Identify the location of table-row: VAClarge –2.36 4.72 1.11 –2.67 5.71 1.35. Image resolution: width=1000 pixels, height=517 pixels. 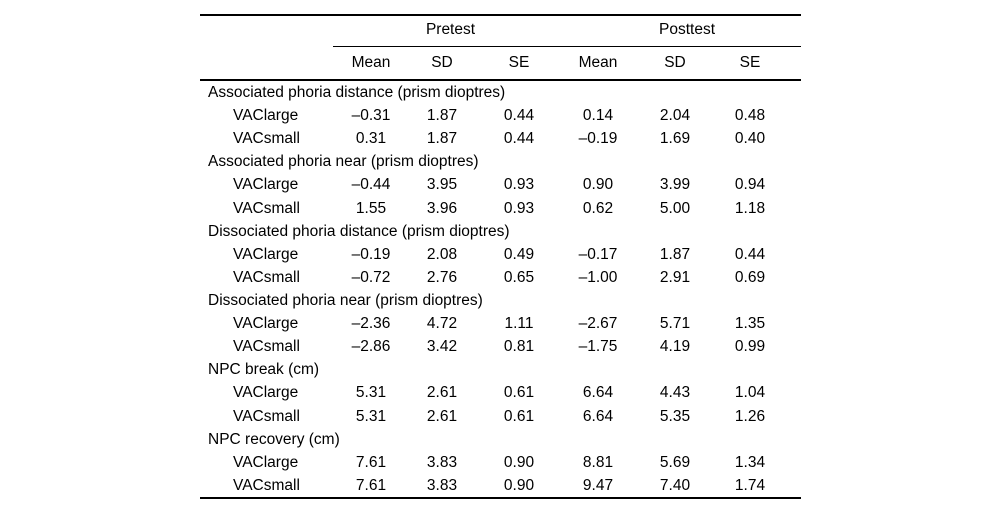
(500, 323).